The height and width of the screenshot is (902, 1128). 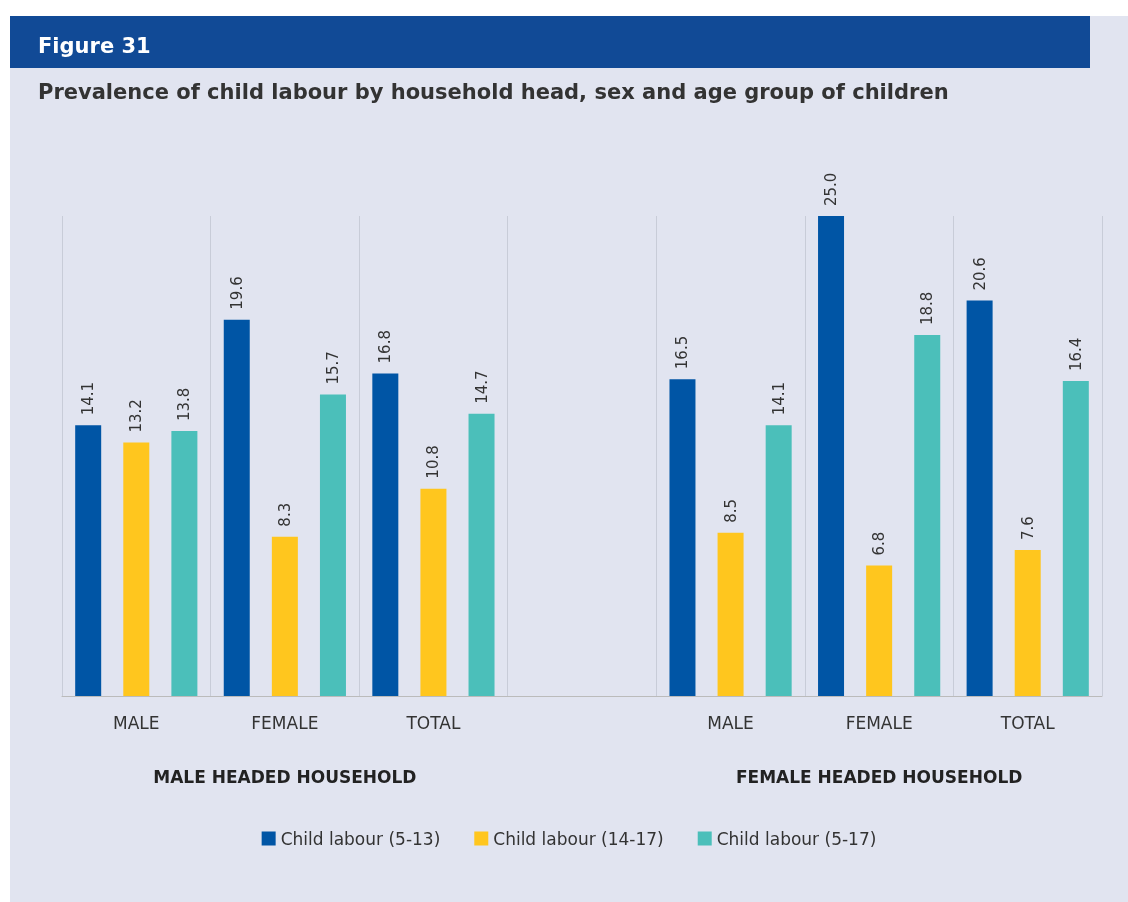 What do you see at coordinates (578, 838) in the screenshot?
I see `legend-label: Child labour (14-17)` at bounding box center [578, 838].